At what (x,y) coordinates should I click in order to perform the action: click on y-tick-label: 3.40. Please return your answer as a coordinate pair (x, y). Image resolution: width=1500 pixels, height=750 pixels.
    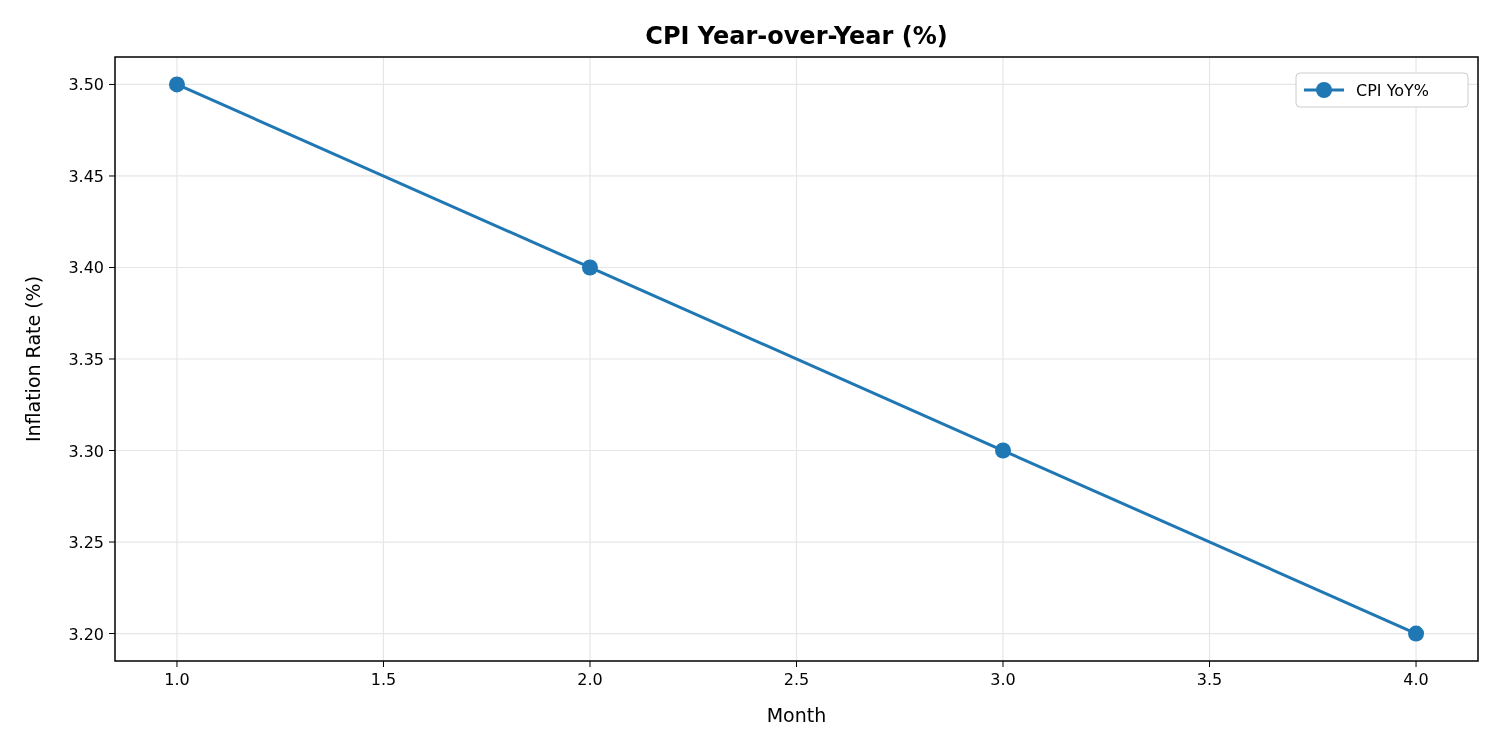
    Looking at the image, I should click on (86, 268).